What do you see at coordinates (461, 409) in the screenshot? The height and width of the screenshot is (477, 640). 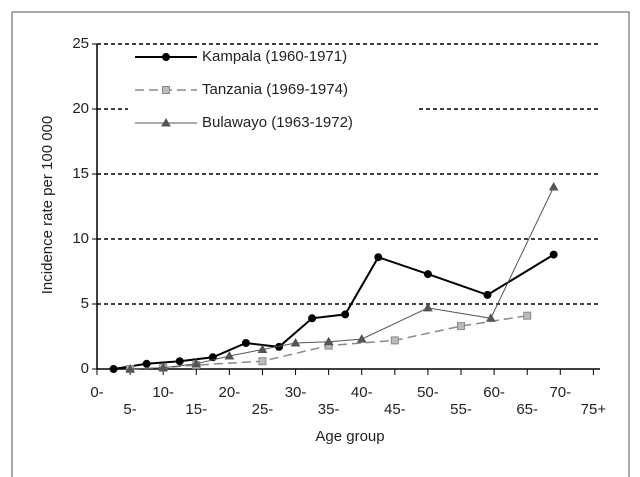 I see `x-tick-label: 55-` at bounding box center [461, 409].